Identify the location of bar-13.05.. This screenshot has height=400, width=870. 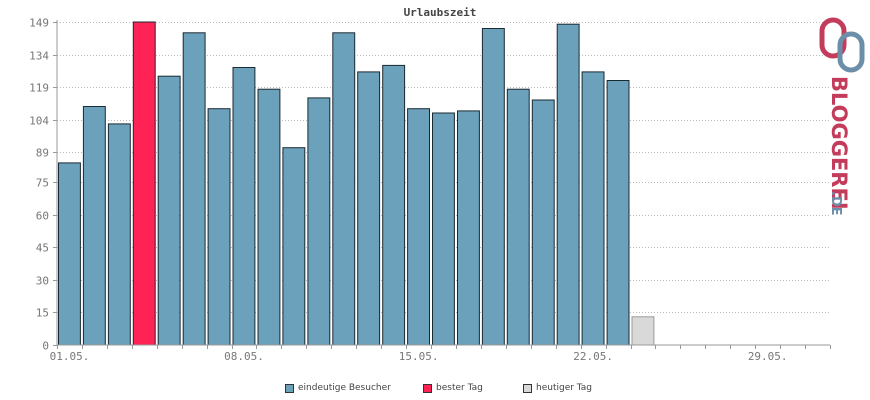
(369, 208).